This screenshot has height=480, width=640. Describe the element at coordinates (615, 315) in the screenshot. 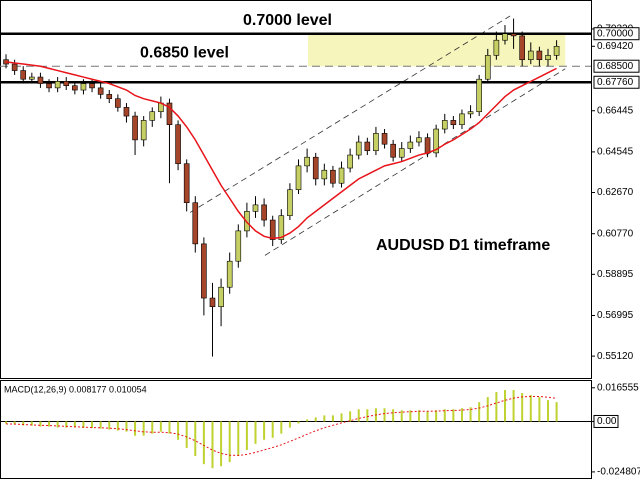

I see `y-tick-label: 0.56995` at that location.